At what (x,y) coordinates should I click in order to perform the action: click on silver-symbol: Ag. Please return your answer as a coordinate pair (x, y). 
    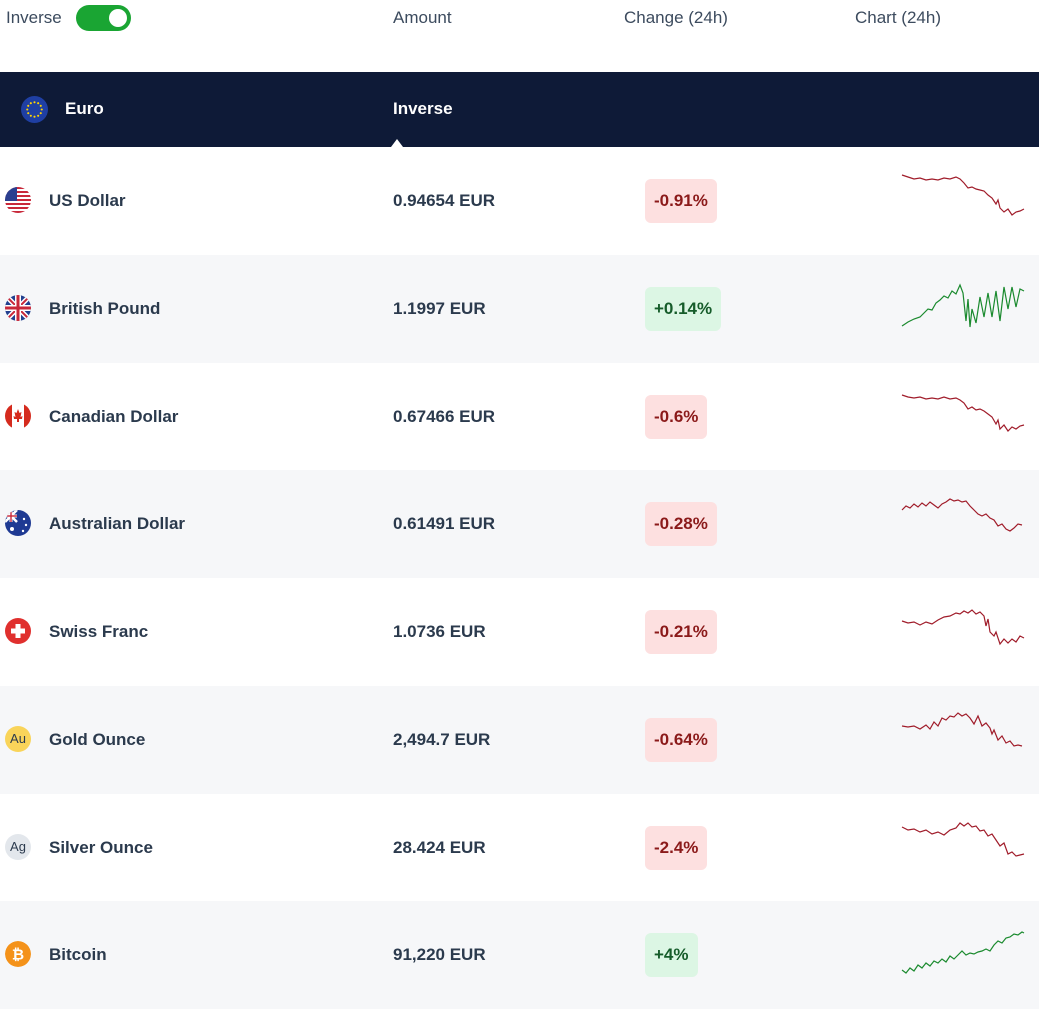
    Looking at the image, I should click on (18, 846).